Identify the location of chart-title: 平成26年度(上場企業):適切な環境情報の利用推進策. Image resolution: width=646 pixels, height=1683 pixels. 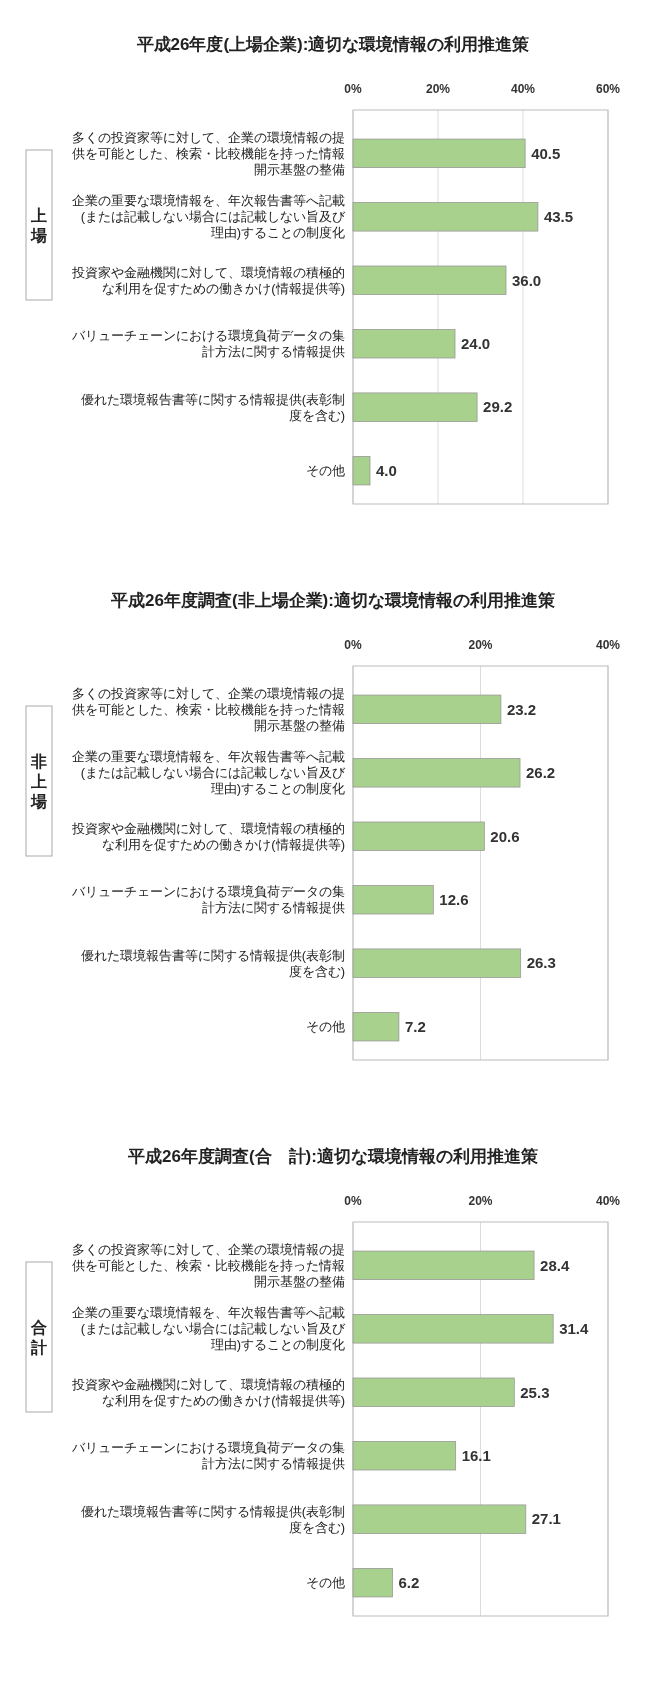
(332, 44).